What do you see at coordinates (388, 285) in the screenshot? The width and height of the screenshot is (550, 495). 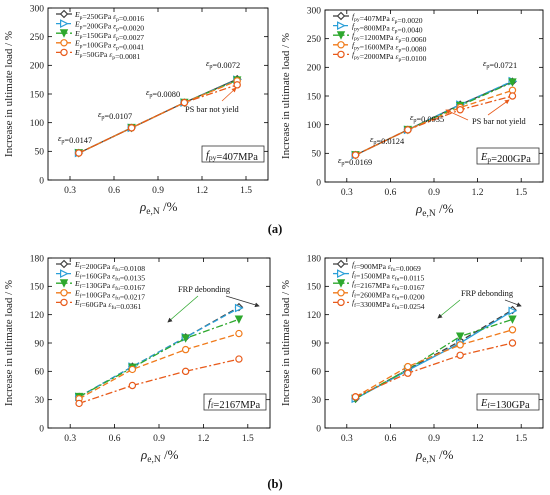 I see `legend-label: ff=2167MPa εfu=0.0167` at bounding box center [388, 285].